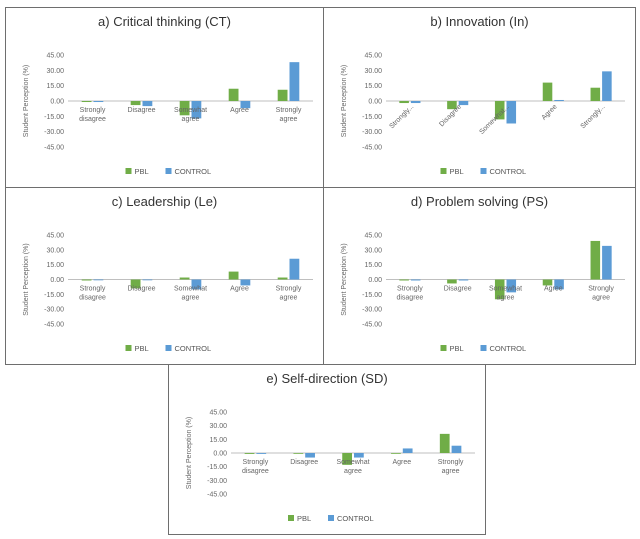 The height and width of the screenshot is (539, 640). I want to click on chart-title: d) Problem solving (PS), so click(479, 201).